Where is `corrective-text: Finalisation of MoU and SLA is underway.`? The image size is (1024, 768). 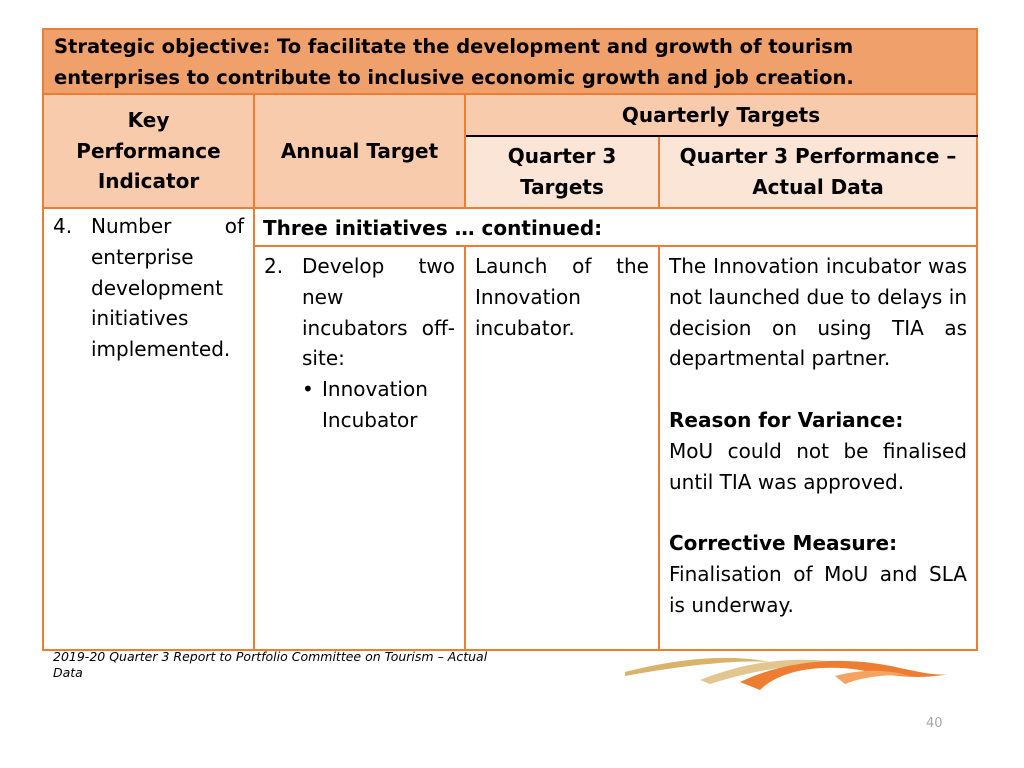 corrective-text: Finalisation of MoU and SLA is underway. is located at coordinates (818, 589).